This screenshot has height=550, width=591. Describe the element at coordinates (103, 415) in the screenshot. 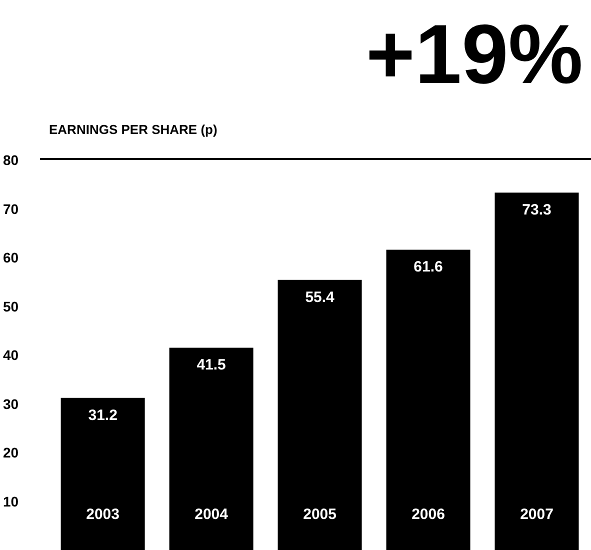

I see `data-label: 31.2` at that location.